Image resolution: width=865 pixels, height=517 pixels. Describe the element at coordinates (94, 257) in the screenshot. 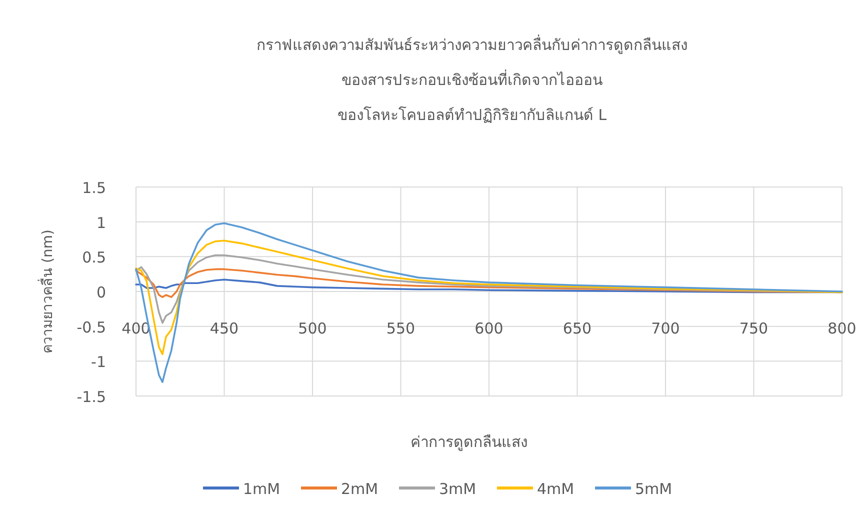

I see `y-tick-label: 0.5` at that location.